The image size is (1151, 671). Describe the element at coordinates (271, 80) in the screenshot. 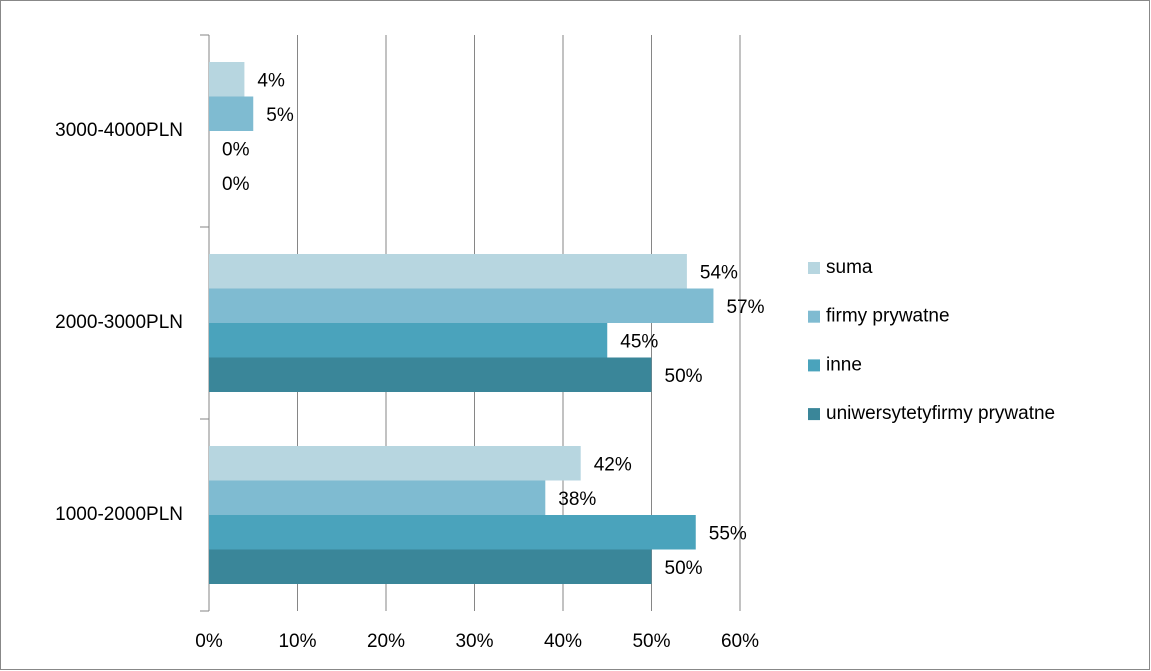

I see `data-label: 4%` at that location.